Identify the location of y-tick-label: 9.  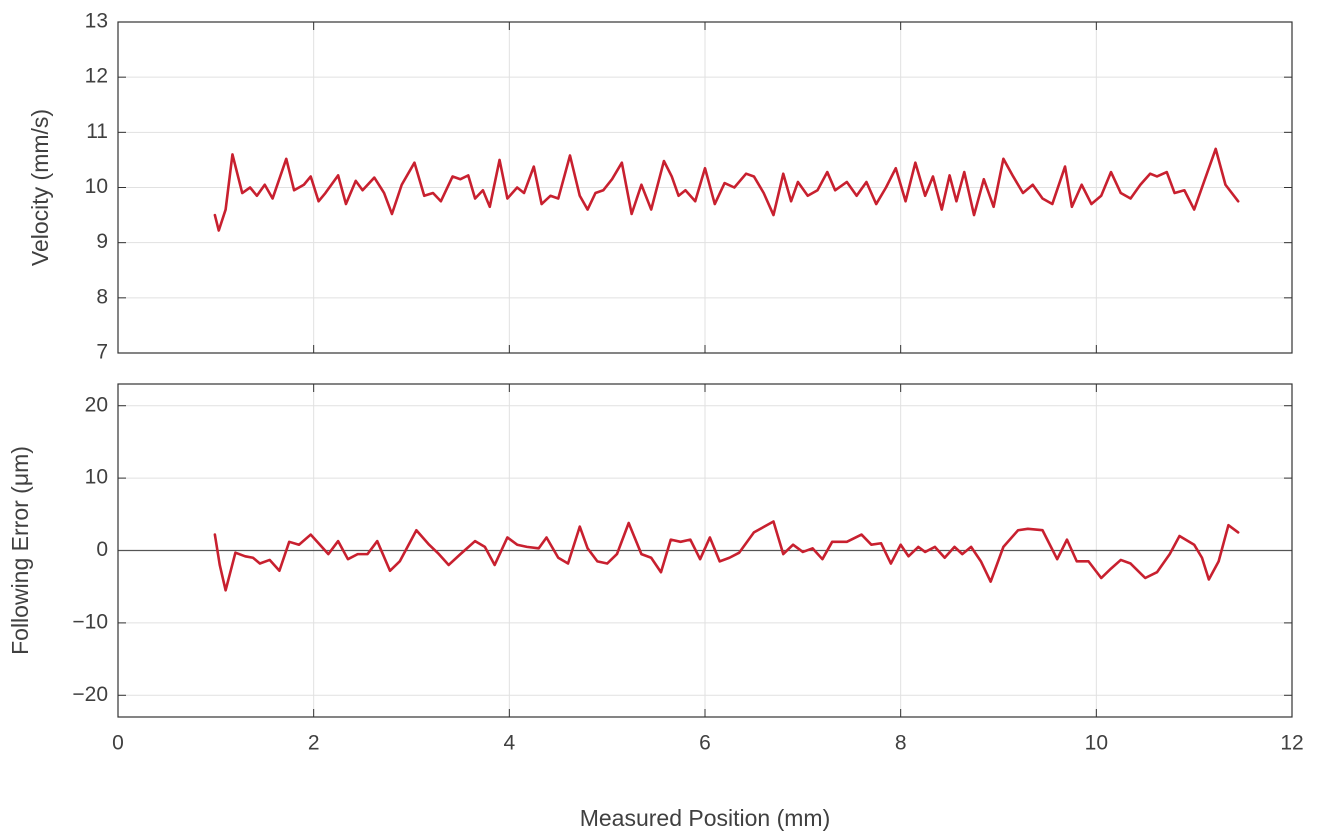
(102, 241).